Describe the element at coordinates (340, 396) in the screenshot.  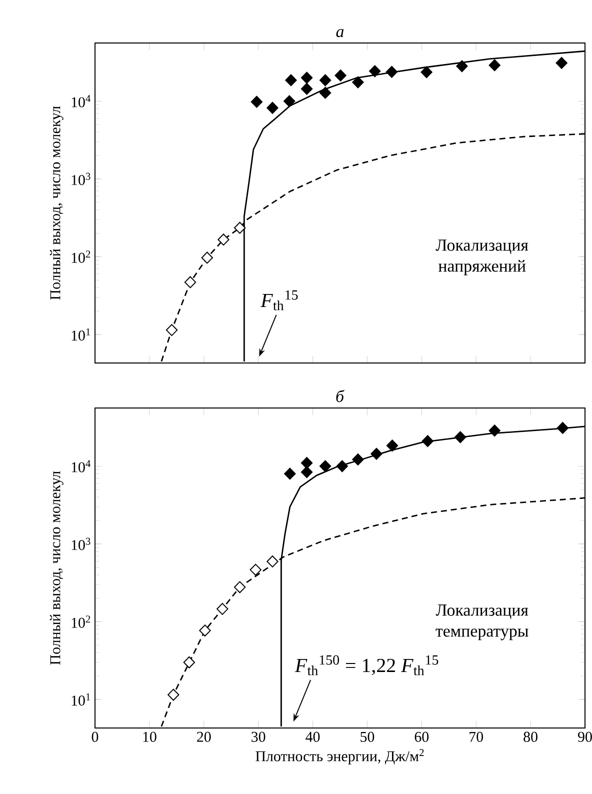
I see `chart-title: б` at that location.